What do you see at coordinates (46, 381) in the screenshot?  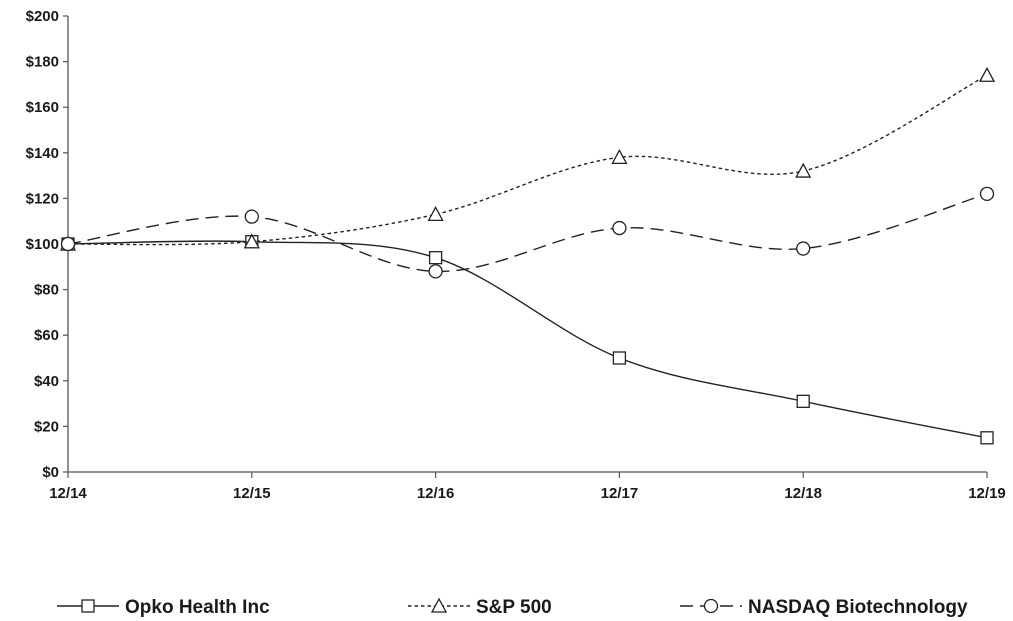 I see `y-tick-label: $40` at bounding box center [46, 381].